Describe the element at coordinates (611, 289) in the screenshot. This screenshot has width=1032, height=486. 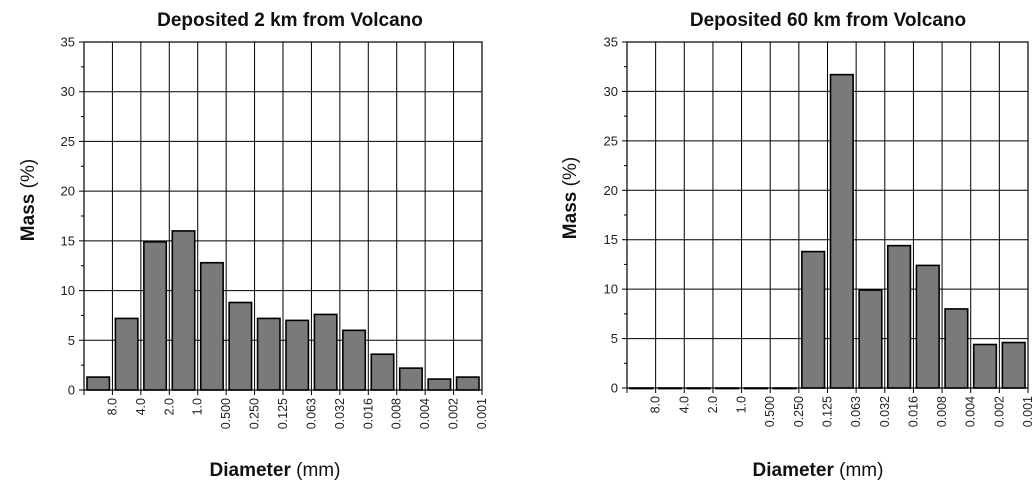
I see `chart-right-ytick-label: 10` at that location.